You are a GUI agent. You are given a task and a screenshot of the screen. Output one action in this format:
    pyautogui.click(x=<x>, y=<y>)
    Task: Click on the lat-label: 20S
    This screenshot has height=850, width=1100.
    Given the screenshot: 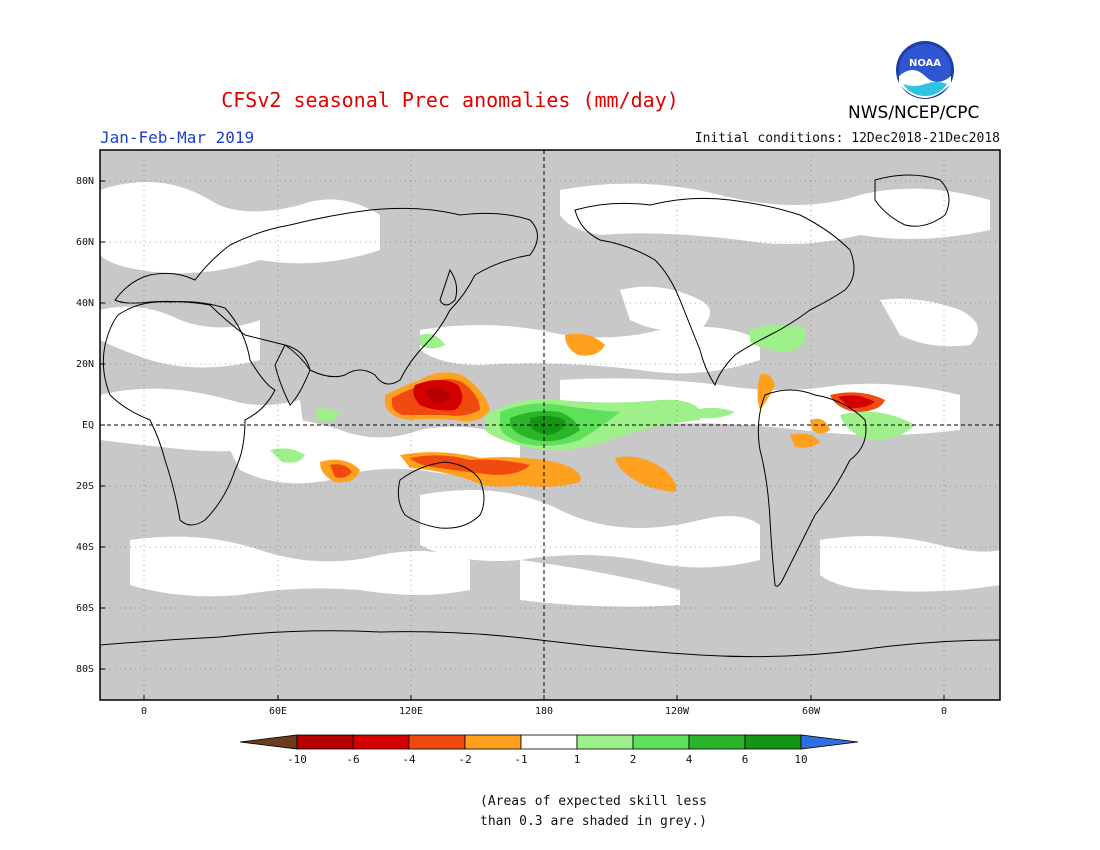 What is the action you would take?
    pyautogui.click(x=85, y=486)
    